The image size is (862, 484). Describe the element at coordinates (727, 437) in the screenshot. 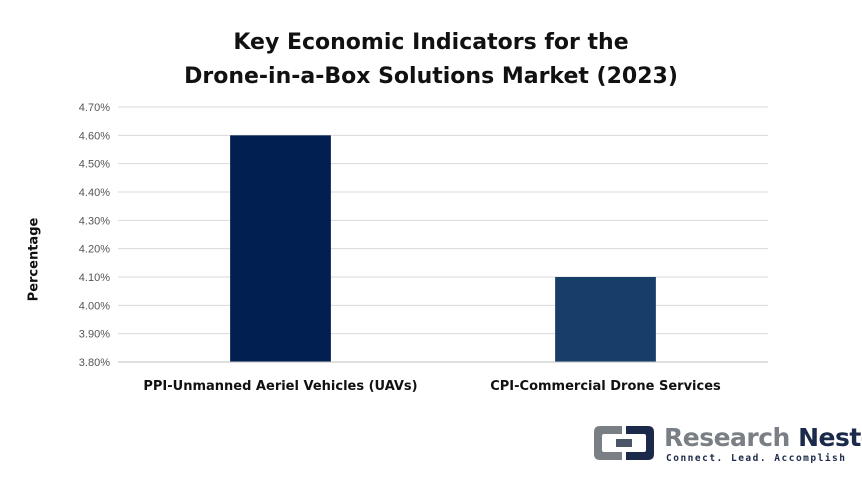

I see `logo-name-part1: Research` at that location.